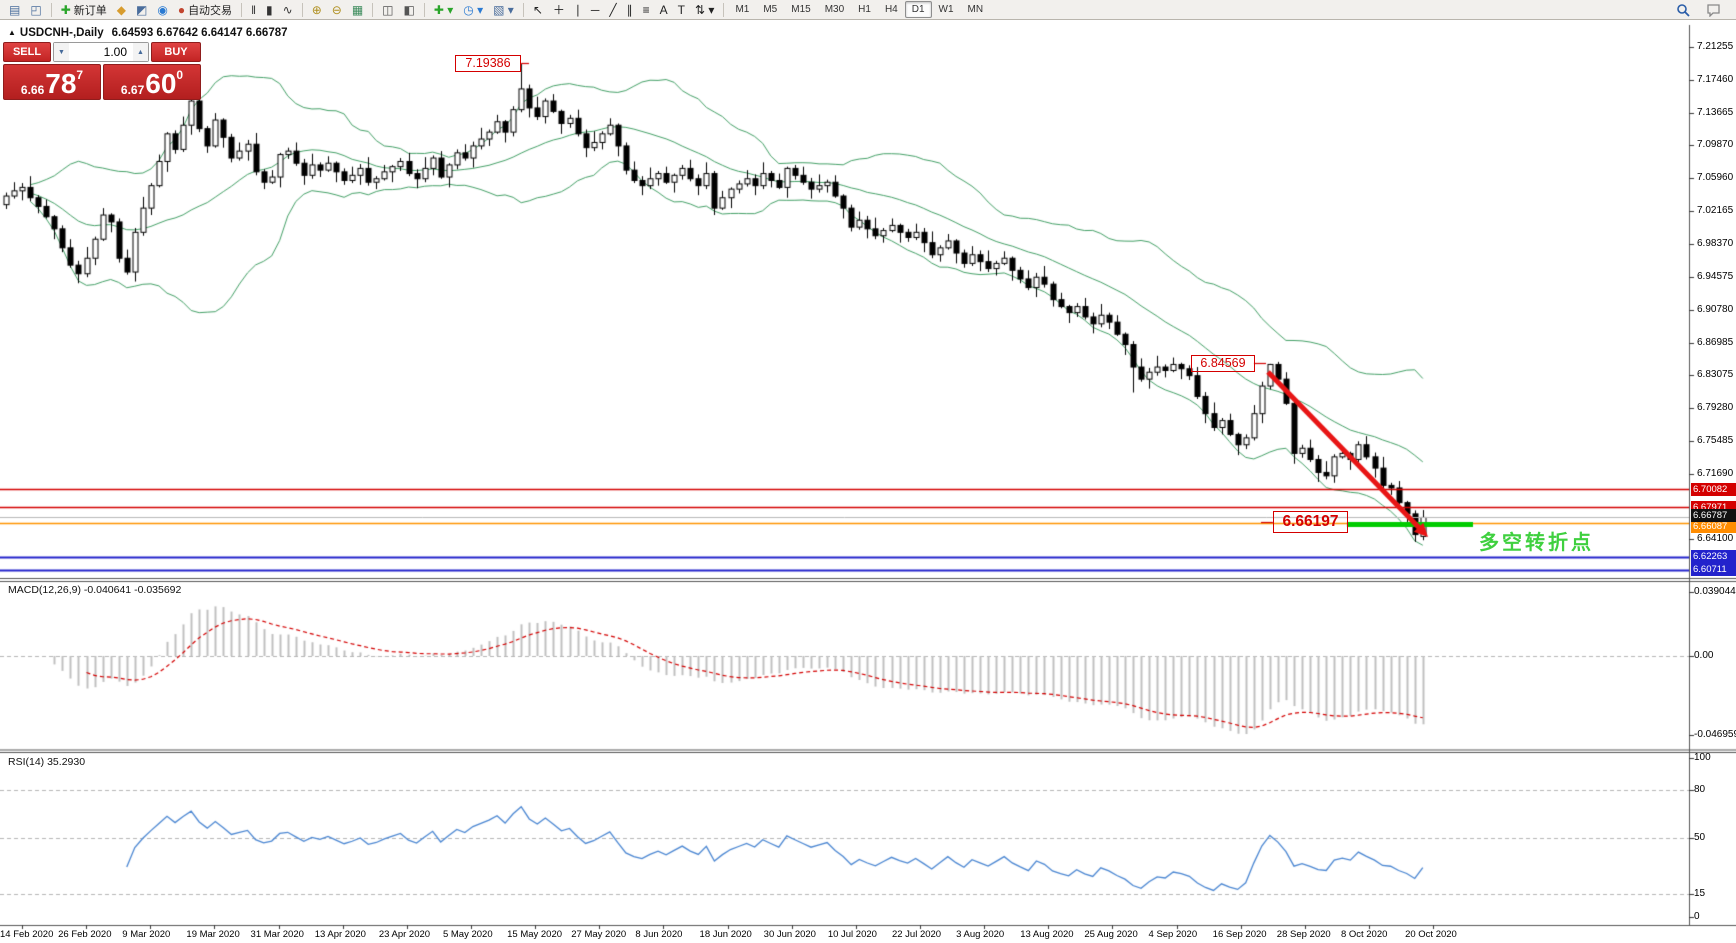 The width and height of the screenshot is (1736, 943). Describe the element at coordinates (1715, 734) in the screenshot. I see `macd-axis-tick: -0.046959` at that location.